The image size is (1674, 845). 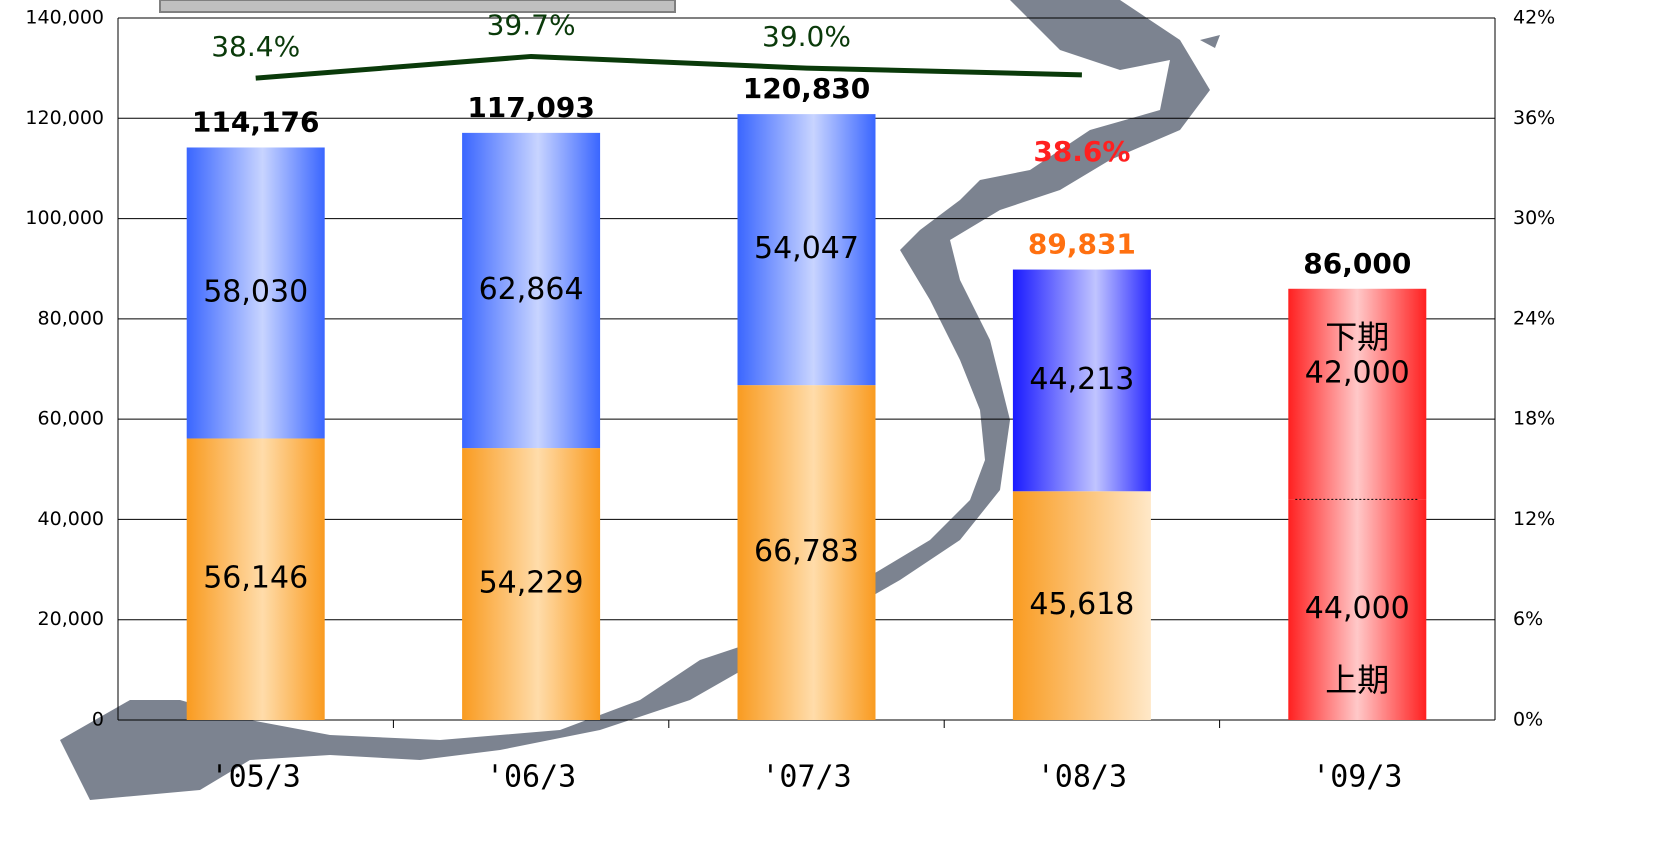 What do you see at coordinates (64, 218) in the screenshot?
I see `y-tick-label: 100,000` at bounding box center [64, 218].